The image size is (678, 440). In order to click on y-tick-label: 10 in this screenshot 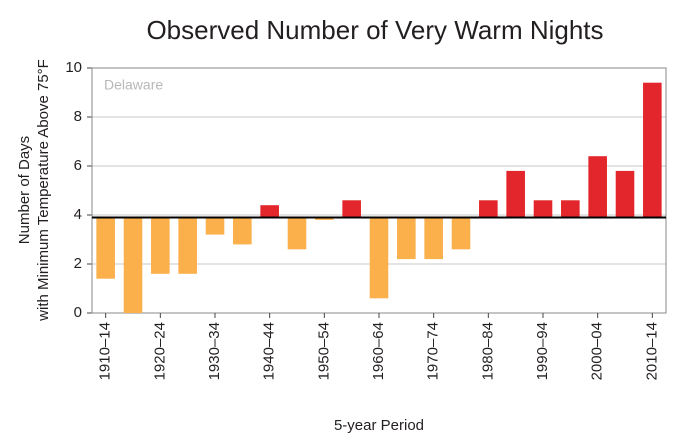, I will do `click(73, 67)`.